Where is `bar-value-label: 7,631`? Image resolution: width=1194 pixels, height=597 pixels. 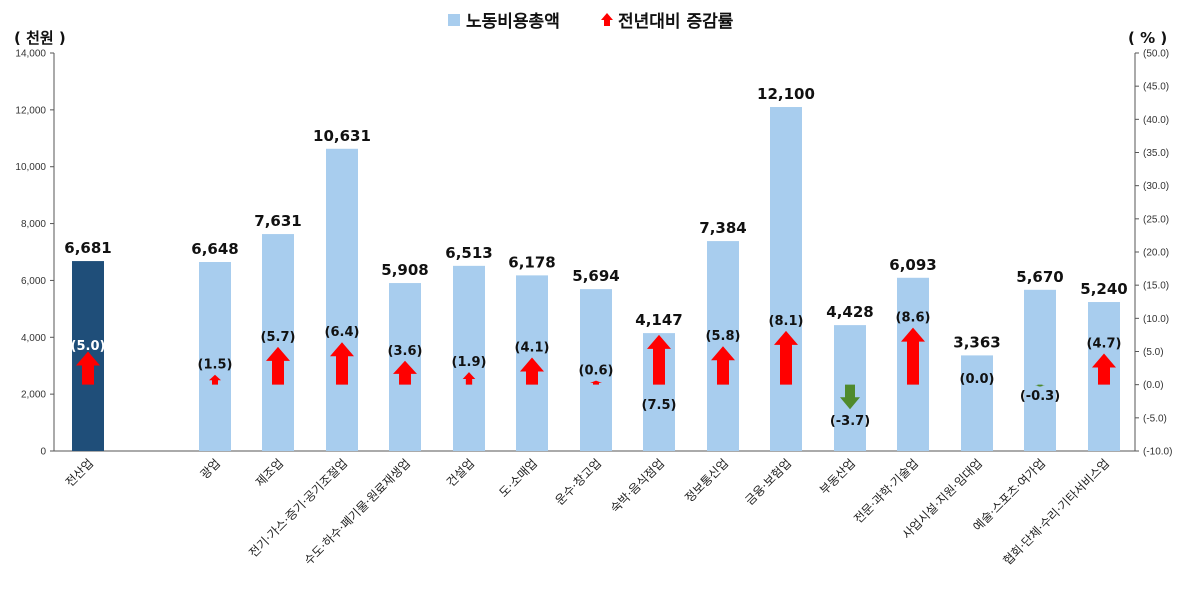
bar-value-label: 7,631 is located at coordinates (277, 221).